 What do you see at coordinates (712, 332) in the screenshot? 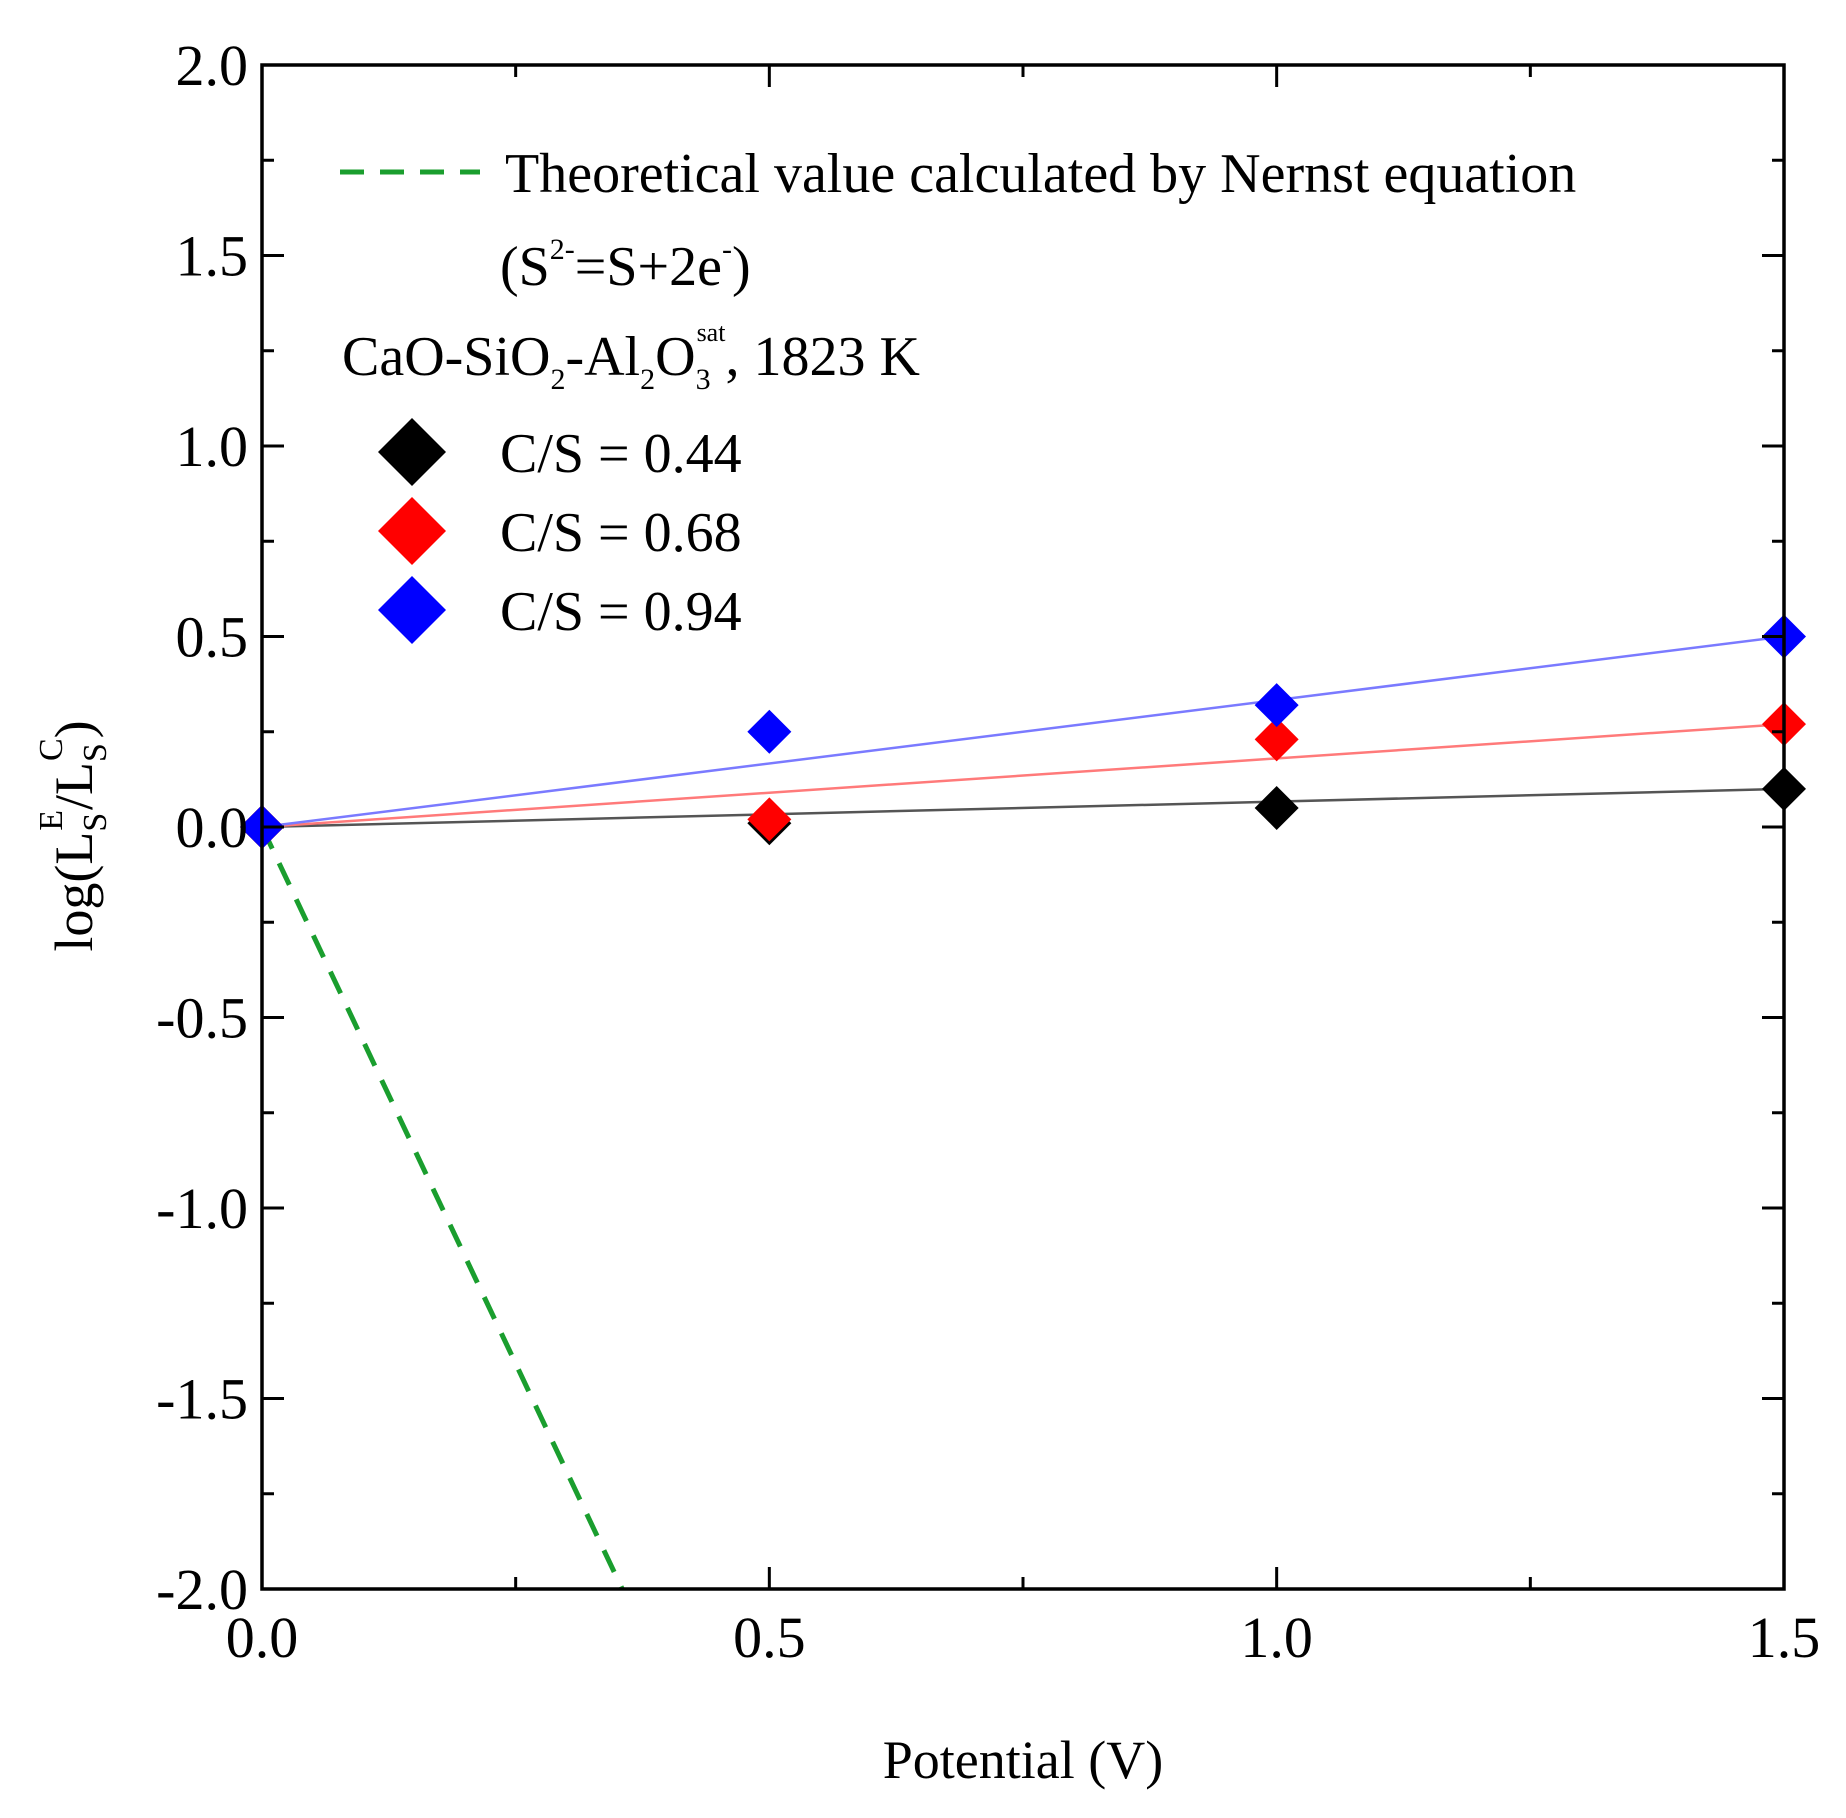
I see `annotation-sup3: sat` at bounding box center [712, 332].